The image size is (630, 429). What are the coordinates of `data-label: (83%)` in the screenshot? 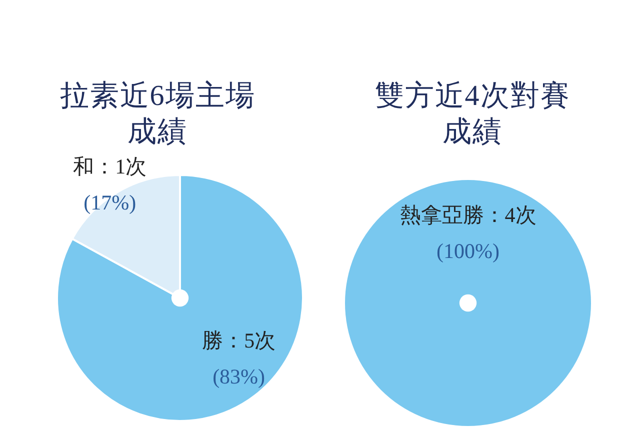 It's located at (239, 376).